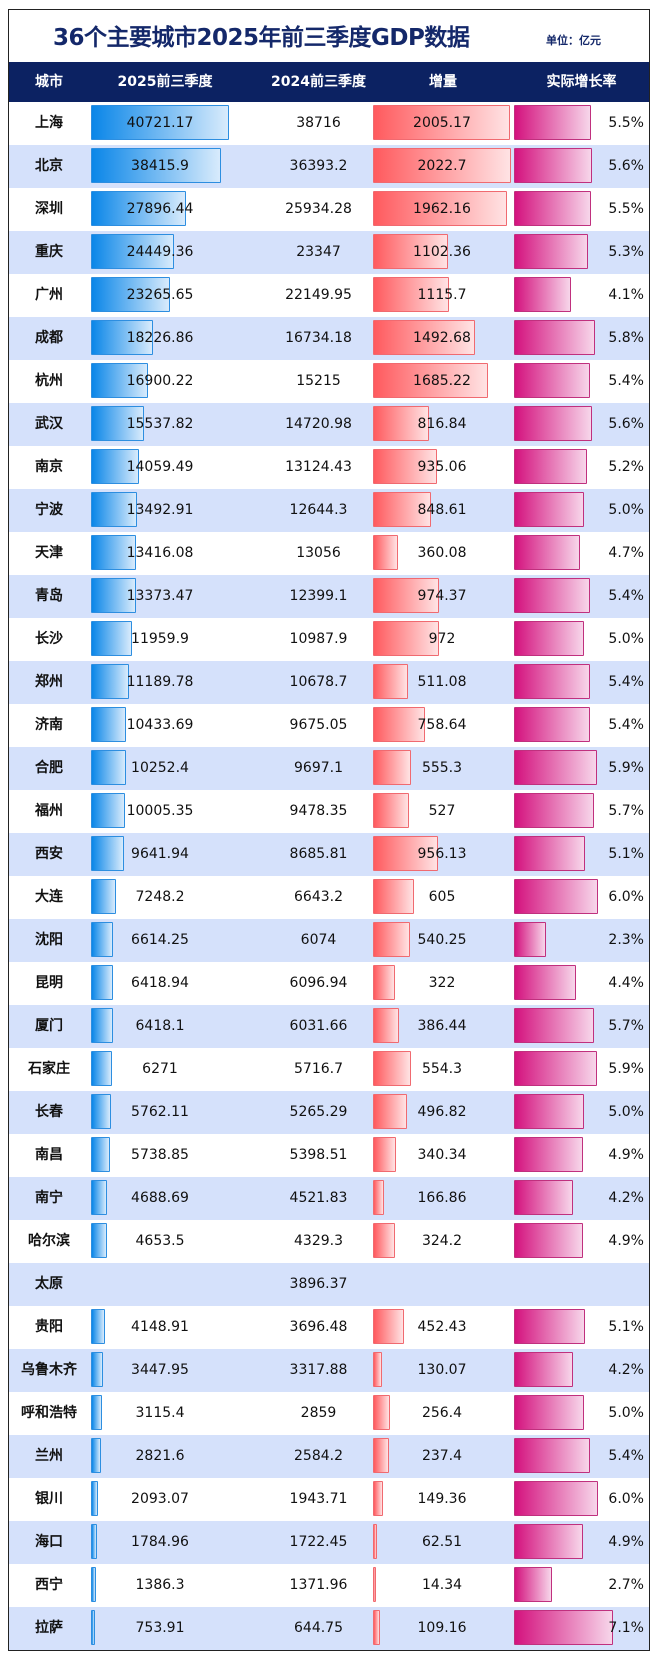 The image size is (660, 1657). Describe the element at coordinates (626, 338) in the screenshot. I see `growth-rate: 5.8%` at that location.